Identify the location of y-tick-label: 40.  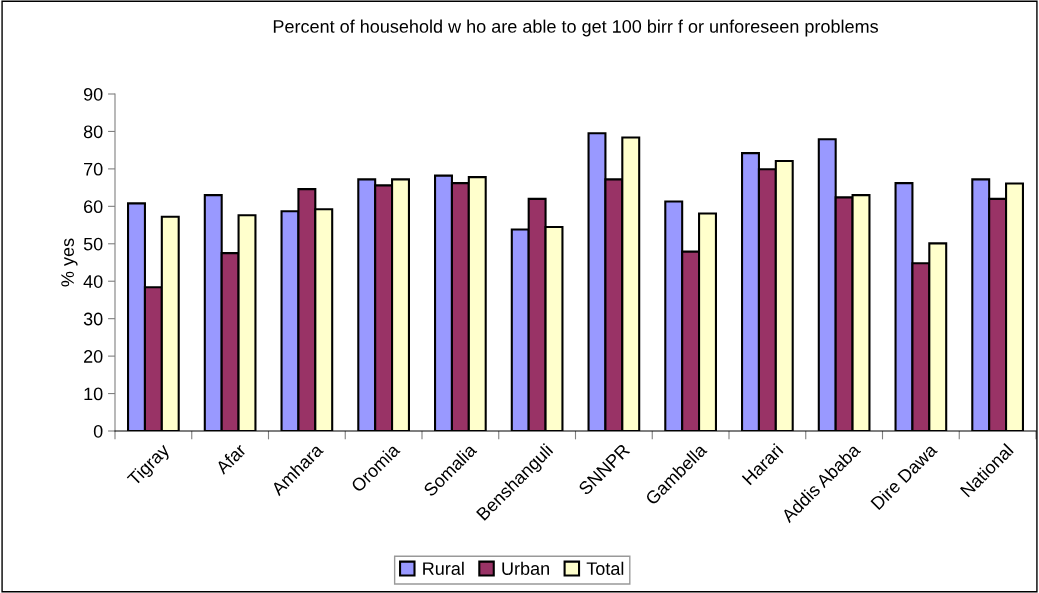
(93, 281).